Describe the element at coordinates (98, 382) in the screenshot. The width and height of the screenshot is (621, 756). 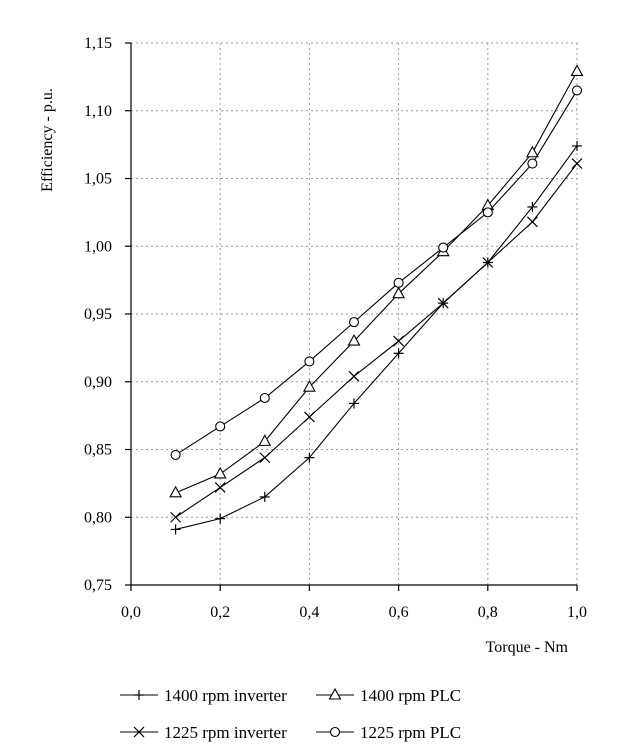
I see `y-tick-label: 0,90` at that location.